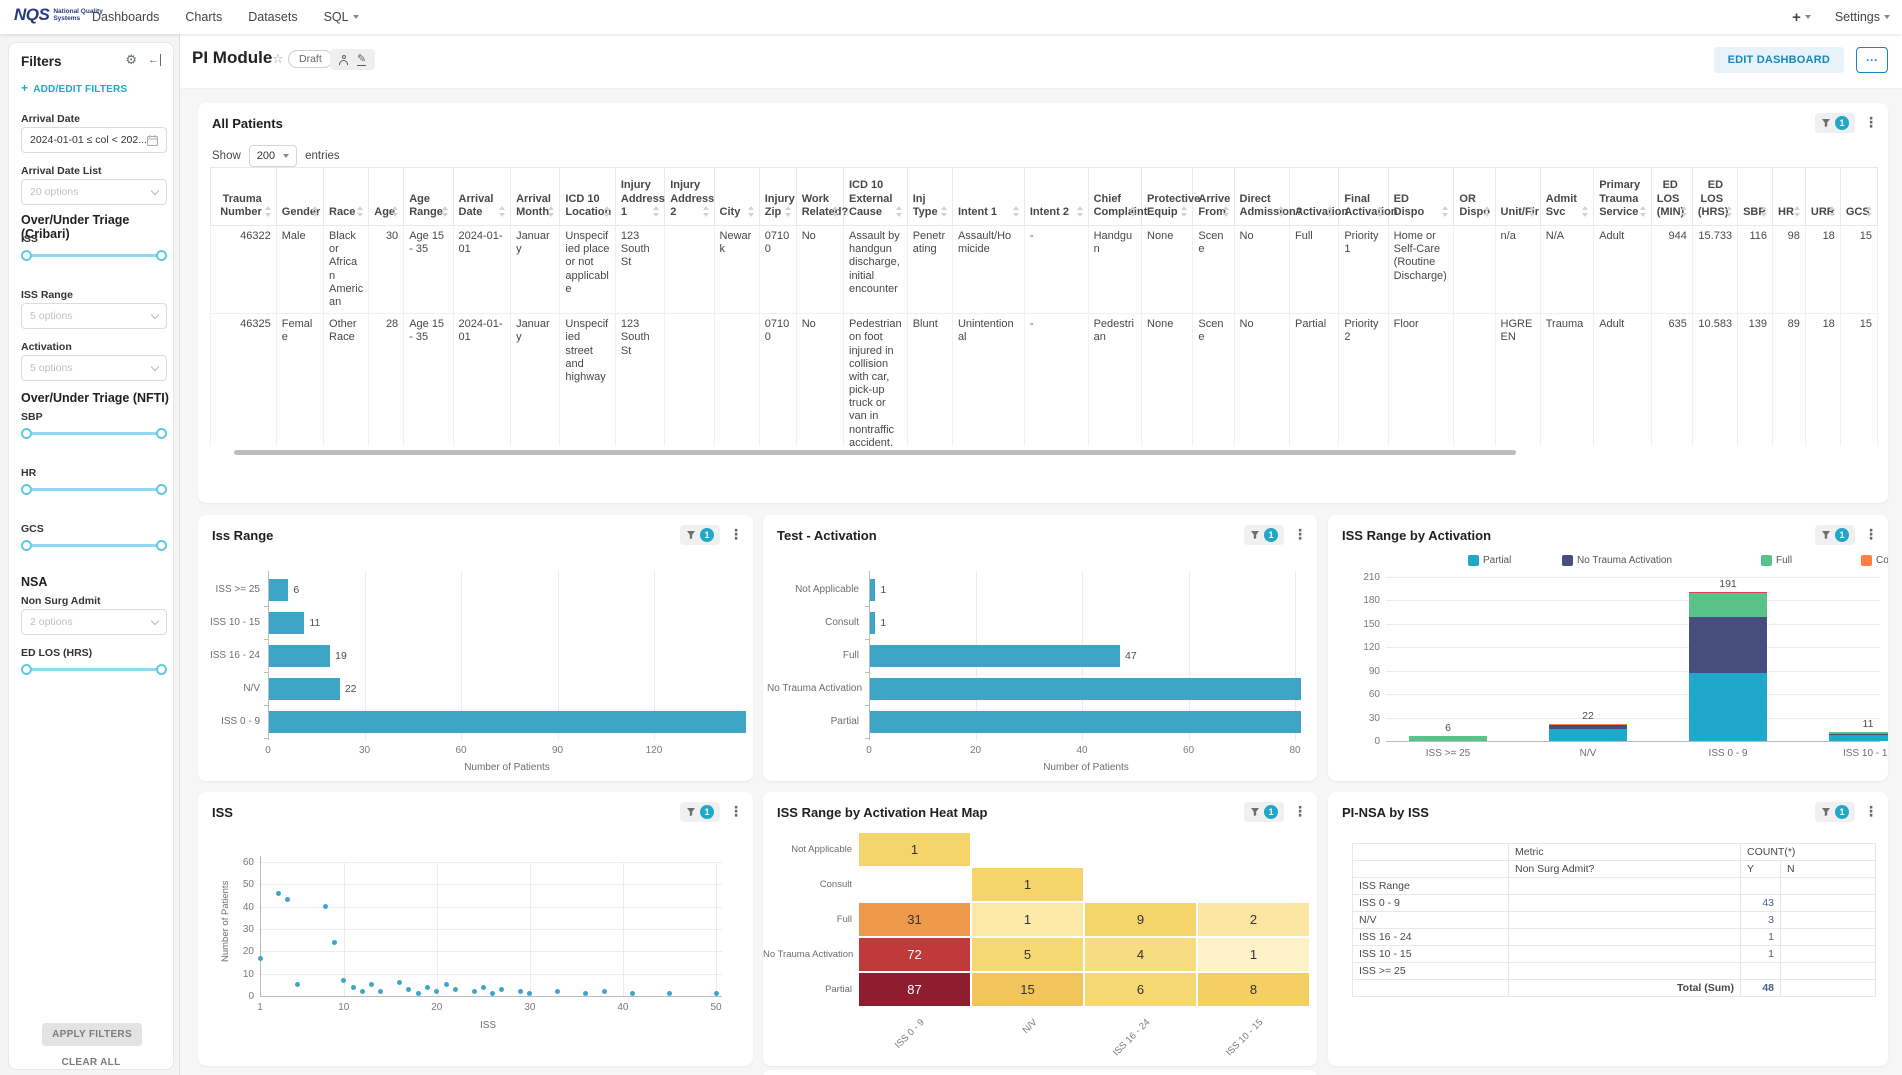 Image resolution: width=1902 pixels, height=1075 pixels. What do you see at coordinates (1874, 560) in the screenshot?
I see `legend-item: Consult` at bounding box center [1874, 560].